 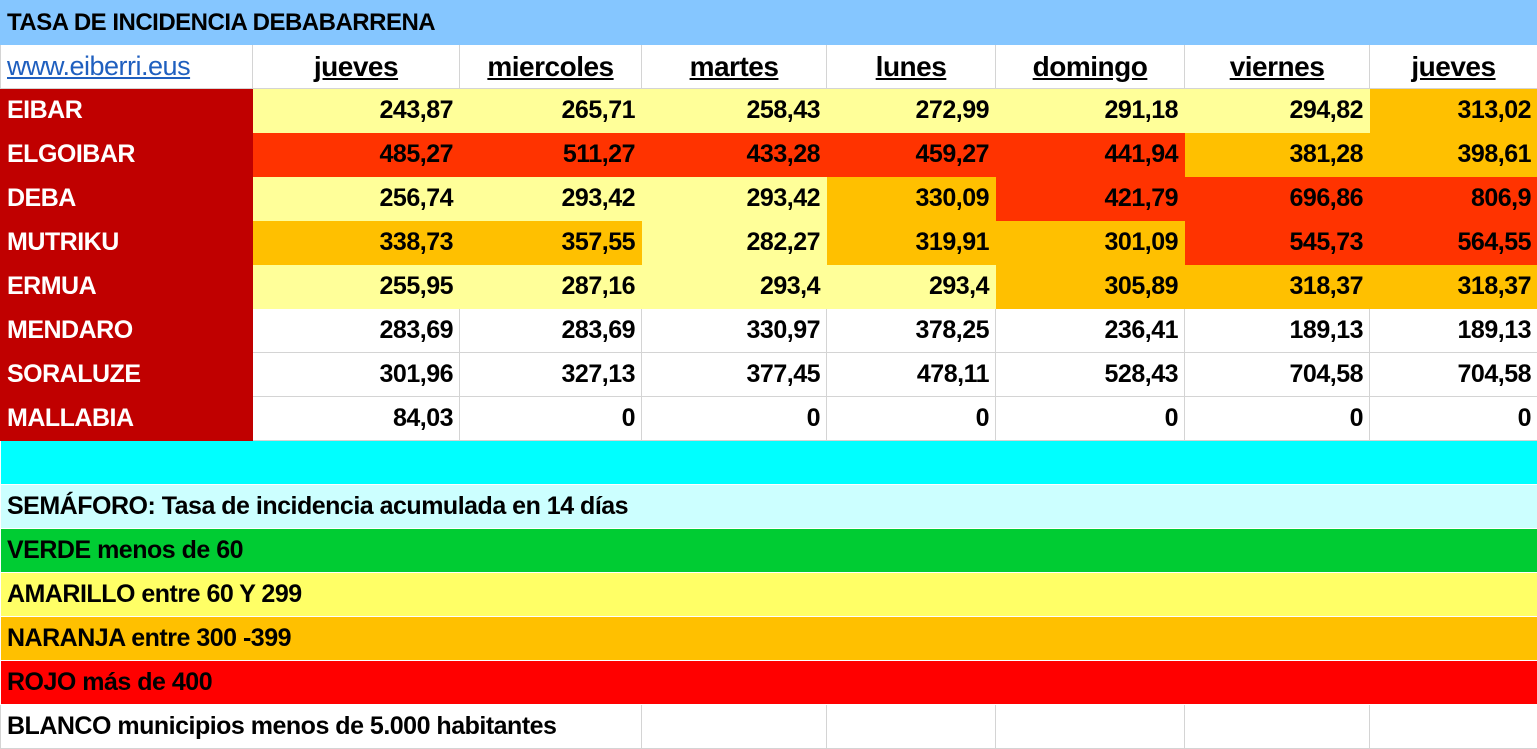 I want to click on incidence-cell: 528,43, so click(x=1090, y=375).